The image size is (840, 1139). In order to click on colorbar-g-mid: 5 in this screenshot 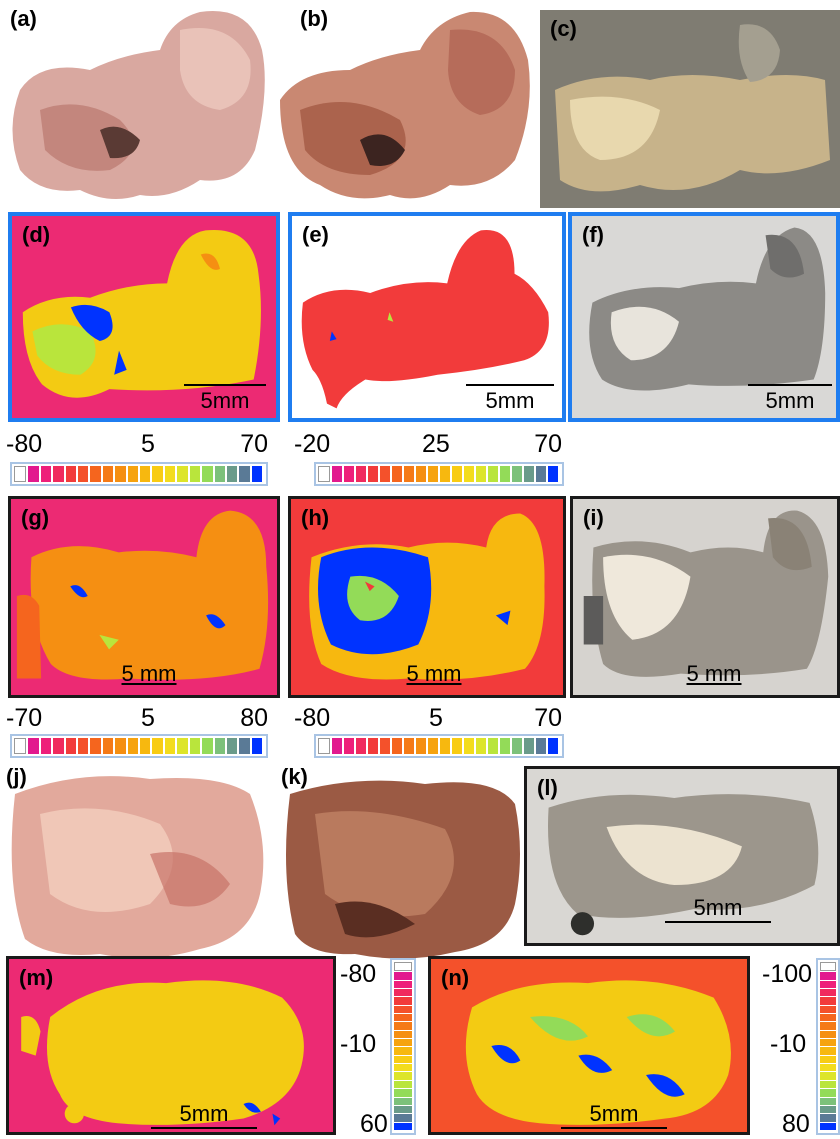, I will do `click(148, 718)`.